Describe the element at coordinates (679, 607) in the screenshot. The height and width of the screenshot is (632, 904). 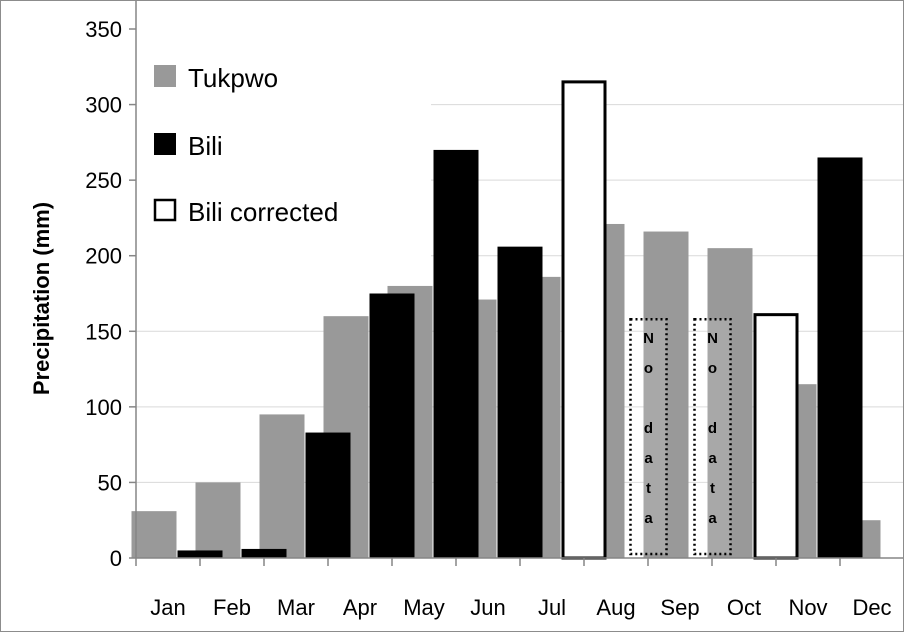
I see `x-tick-label: Sep` at that location.